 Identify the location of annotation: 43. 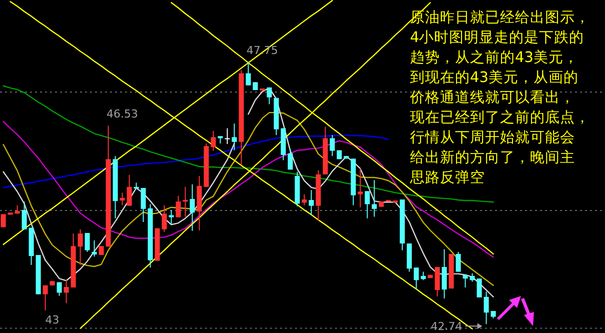
(52, 319).